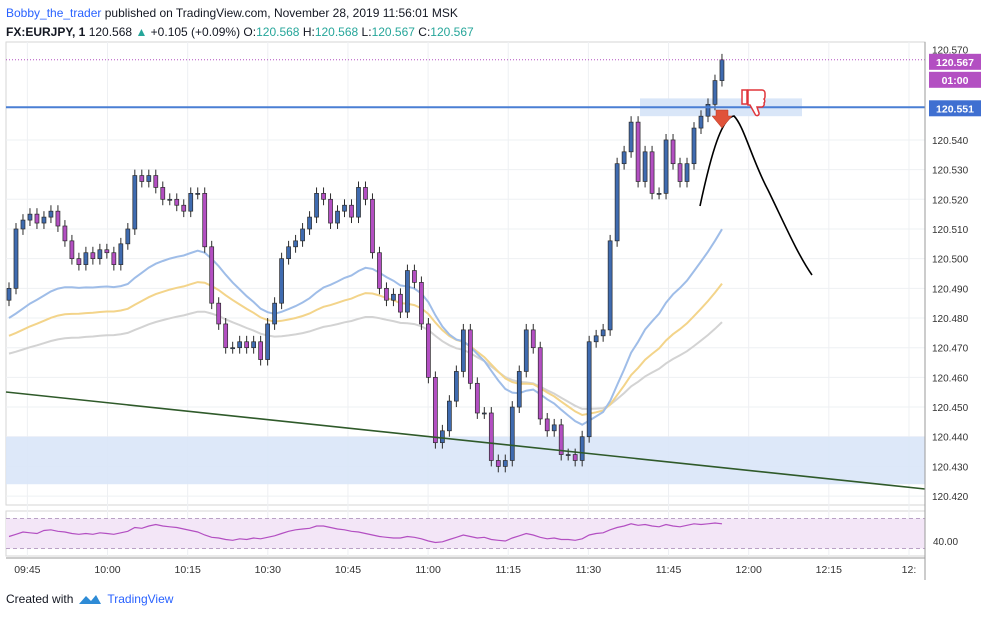 Image resolution: width=988 pixels, height=618 pixels. I want to click on x-tick-label: 11:00, so click(428, 570).